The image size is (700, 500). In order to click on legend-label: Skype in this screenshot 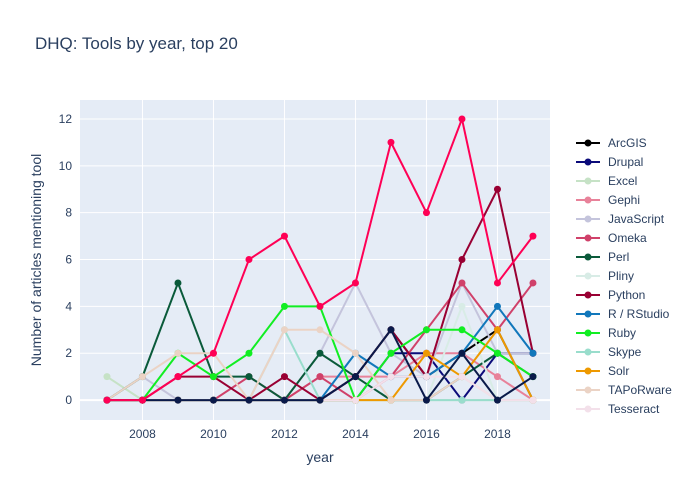, I will do `click(625, 351)`.